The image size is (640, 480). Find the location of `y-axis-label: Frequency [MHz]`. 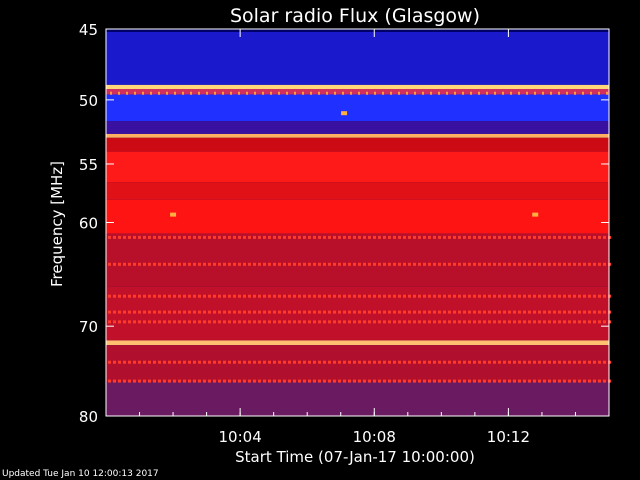

y-axis-label: Frequency [MHz] is located at coordinates (57, 224).